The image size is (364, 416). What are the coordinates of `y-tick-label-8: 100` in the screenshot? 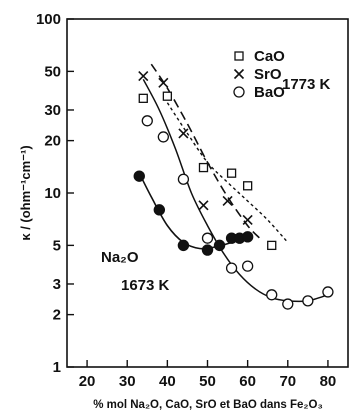 It's located at (48, 19).